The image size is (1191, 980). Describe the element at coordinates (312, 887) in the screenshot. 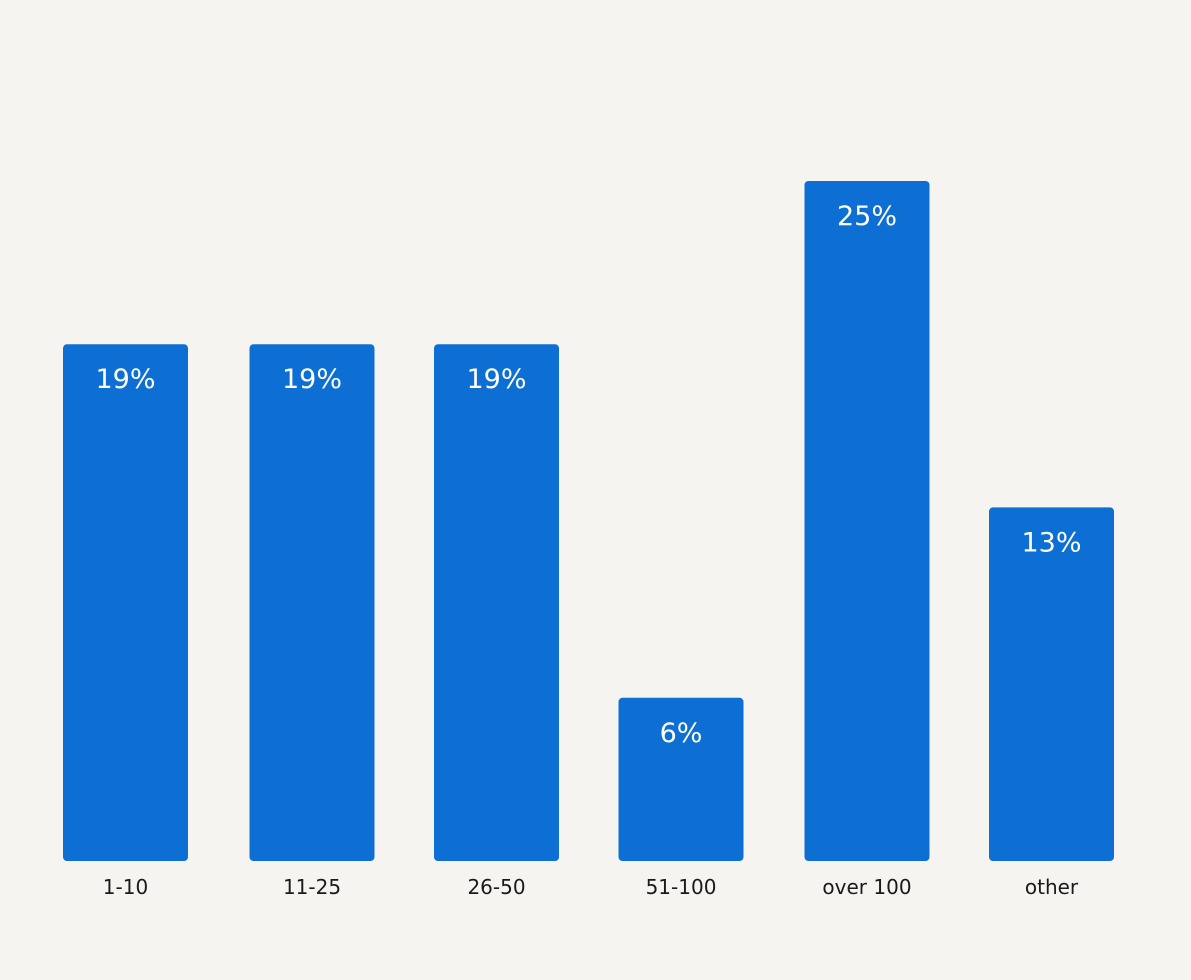

I see `category-tick-label: 11-25` at that location.